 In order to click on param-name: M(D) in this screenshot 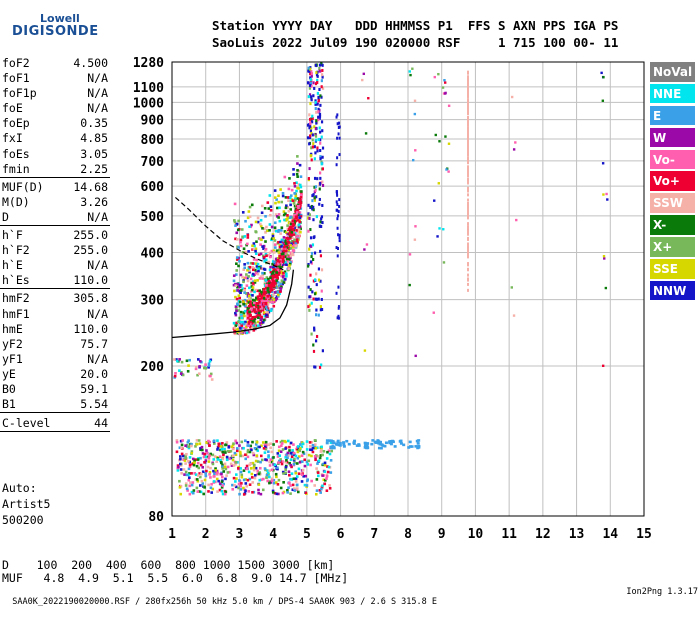, I will do `click(16, 201)`.